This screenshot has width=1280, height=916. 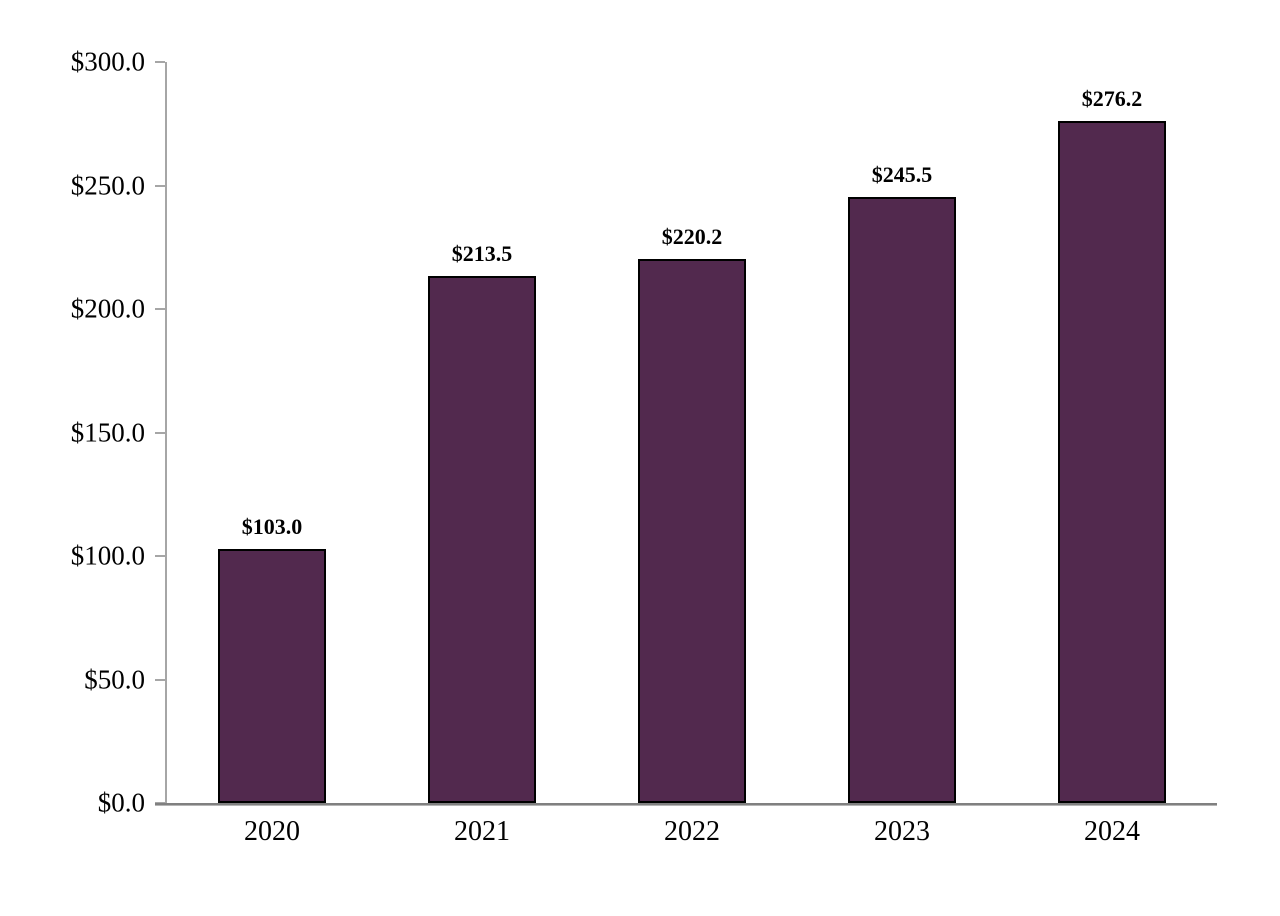 I want to click on y-axis-tick-label: $0.0, so click(x=121, y=802).